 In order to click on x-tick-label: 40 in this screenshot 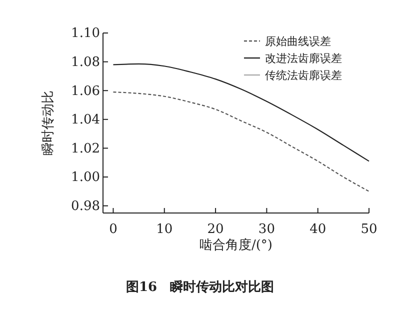, I will do `click(318, 229)`.